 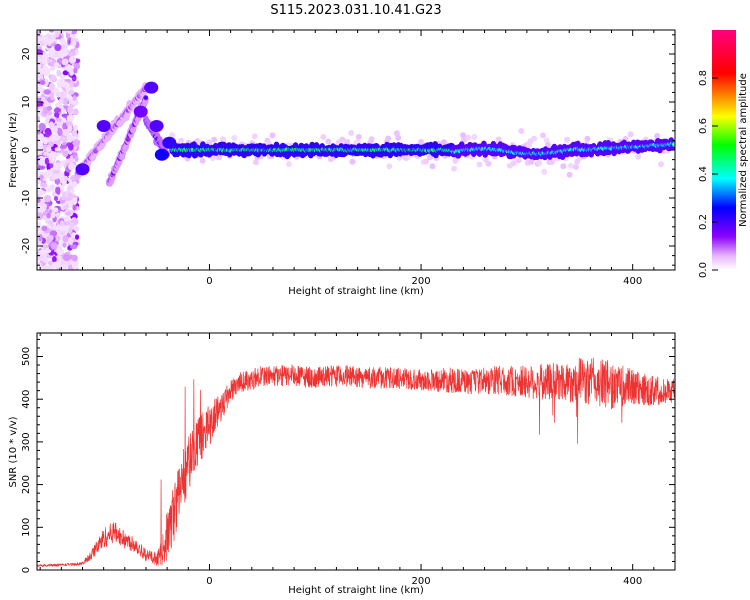 I want to click on y-tick-label: -20, so click(x=26, y=246).